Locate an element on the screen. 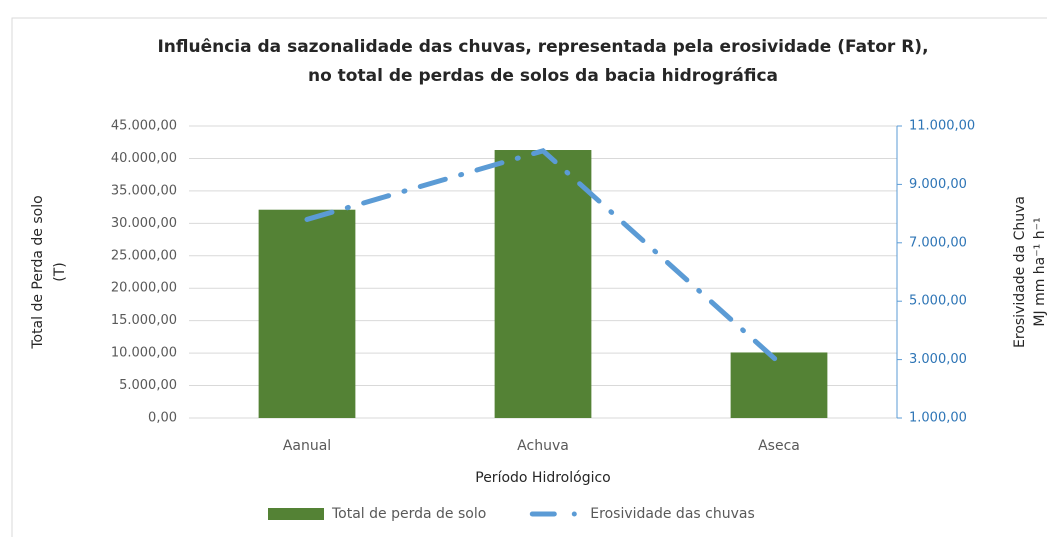 This screenshot has height=537, width=1047. x-tick-label: Aanual is located at coordinates (307, 446).